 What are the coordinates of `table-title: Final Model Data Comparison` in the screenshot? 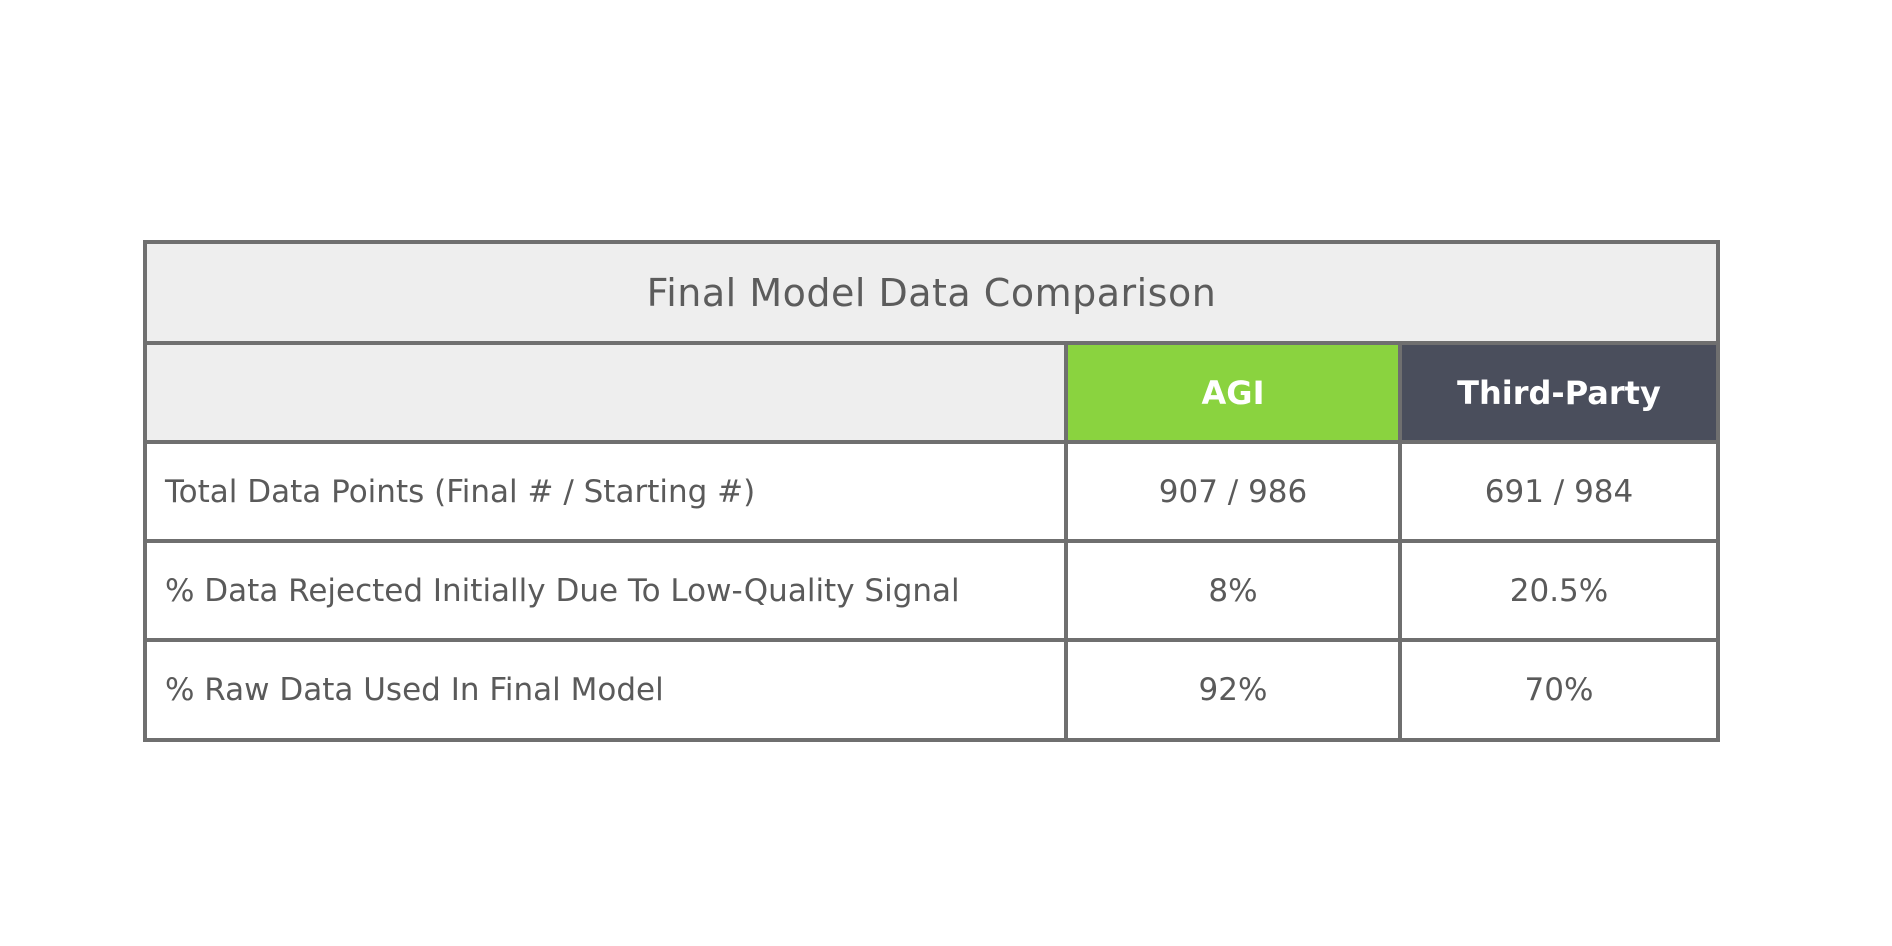 It's located at (931, 294).